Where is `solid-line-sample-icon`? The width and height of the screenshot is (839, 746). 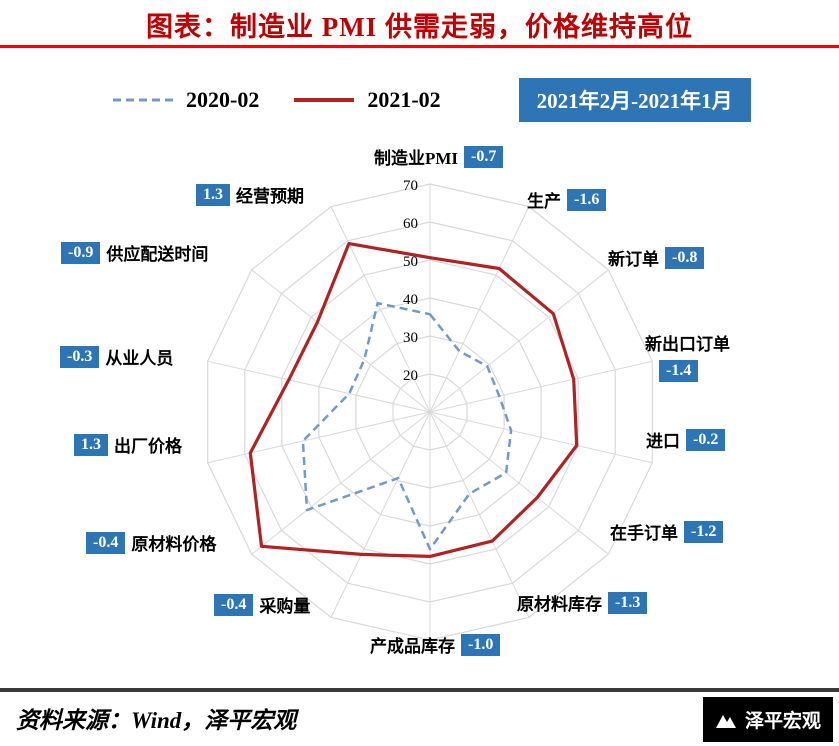
solid-line-sample-icon is located at coordinates (324, 100).